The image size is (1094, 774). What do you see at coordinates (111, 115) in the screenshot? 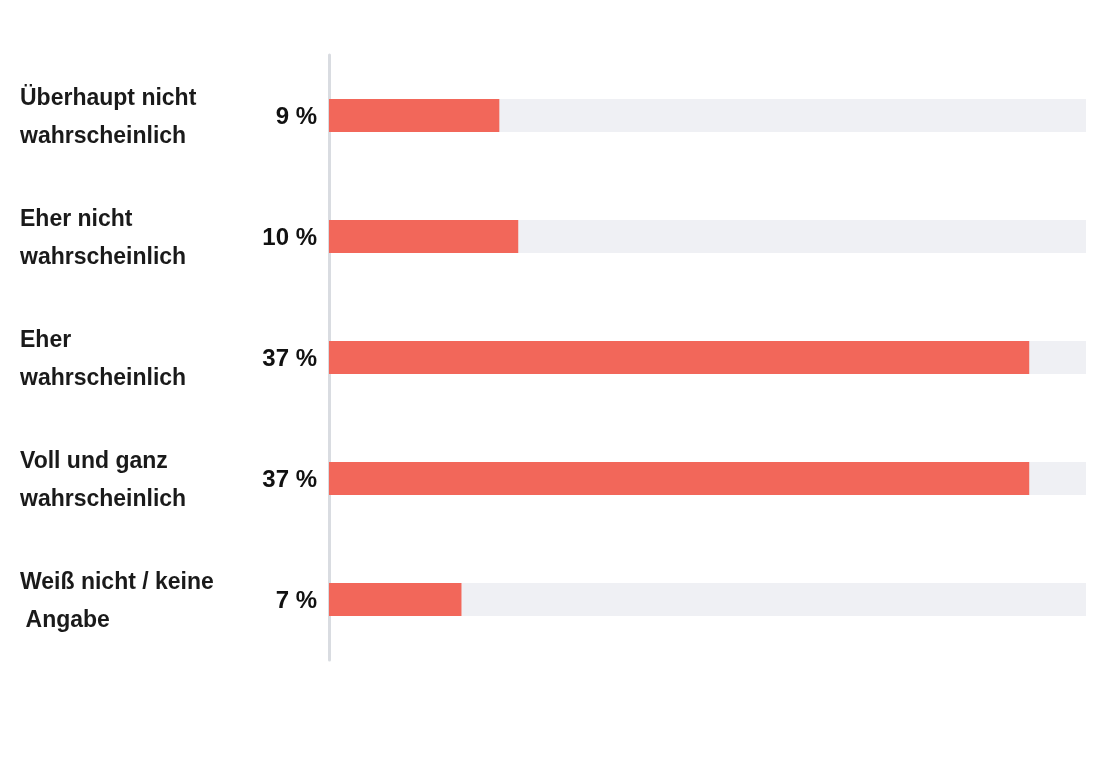
I see `y-tick-label: Überhaupt nicht wahrscheinlich` at bounding box center [111, 115].